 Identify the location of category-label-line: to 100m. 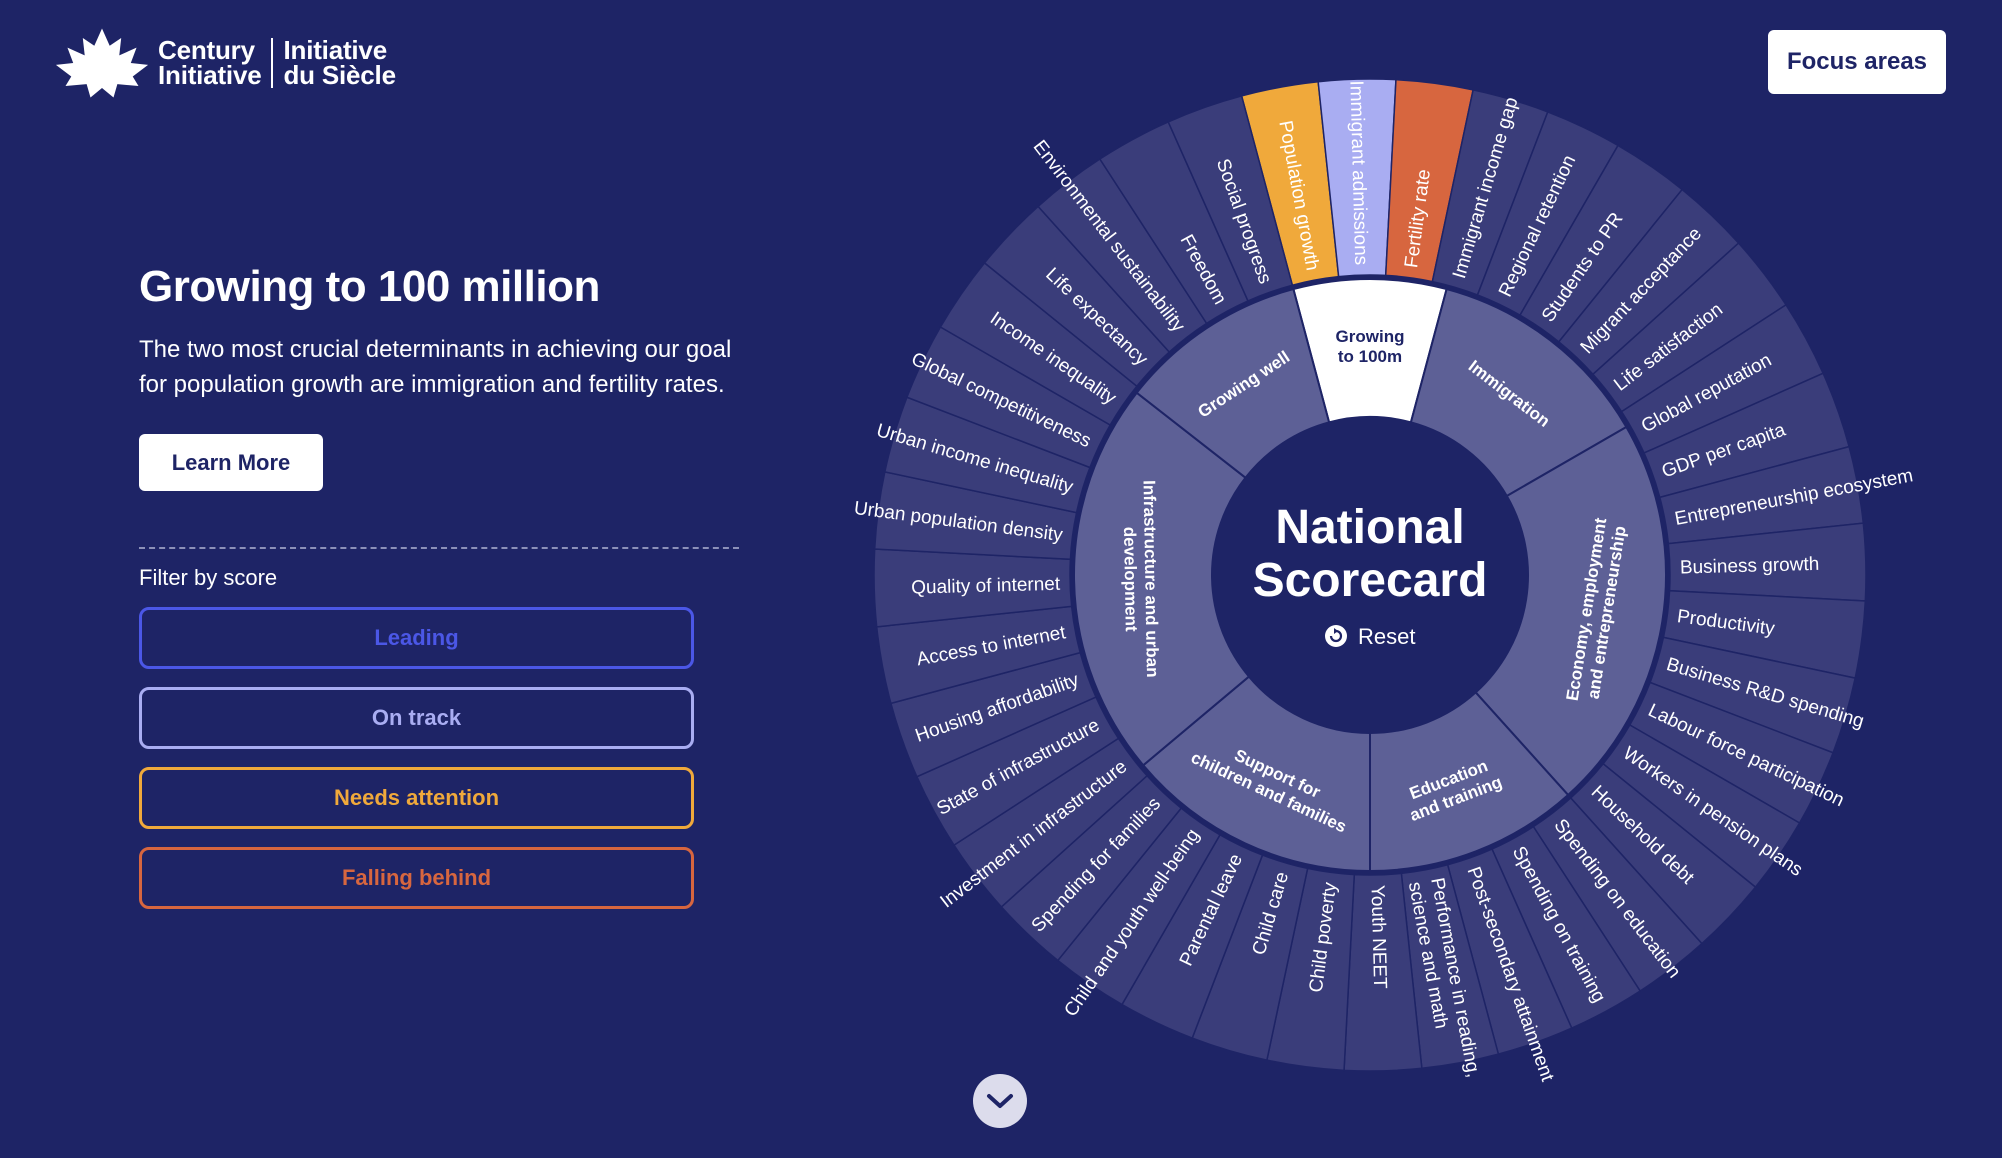
(1370, 356).